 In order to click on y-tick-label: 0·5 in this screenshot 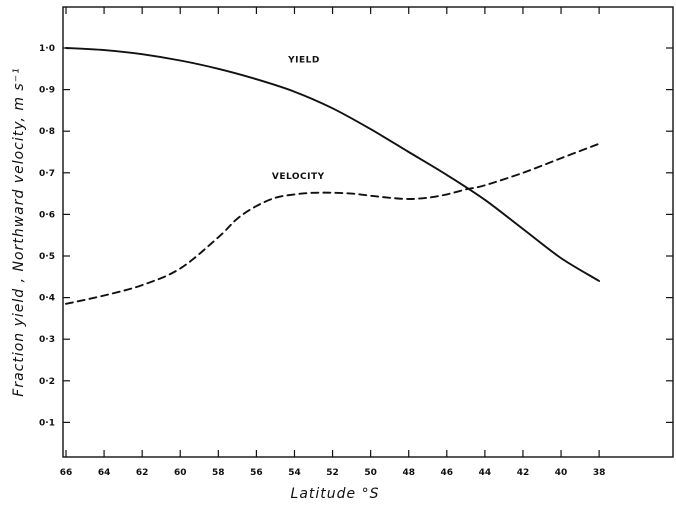, I will do `click(47, 257)`.